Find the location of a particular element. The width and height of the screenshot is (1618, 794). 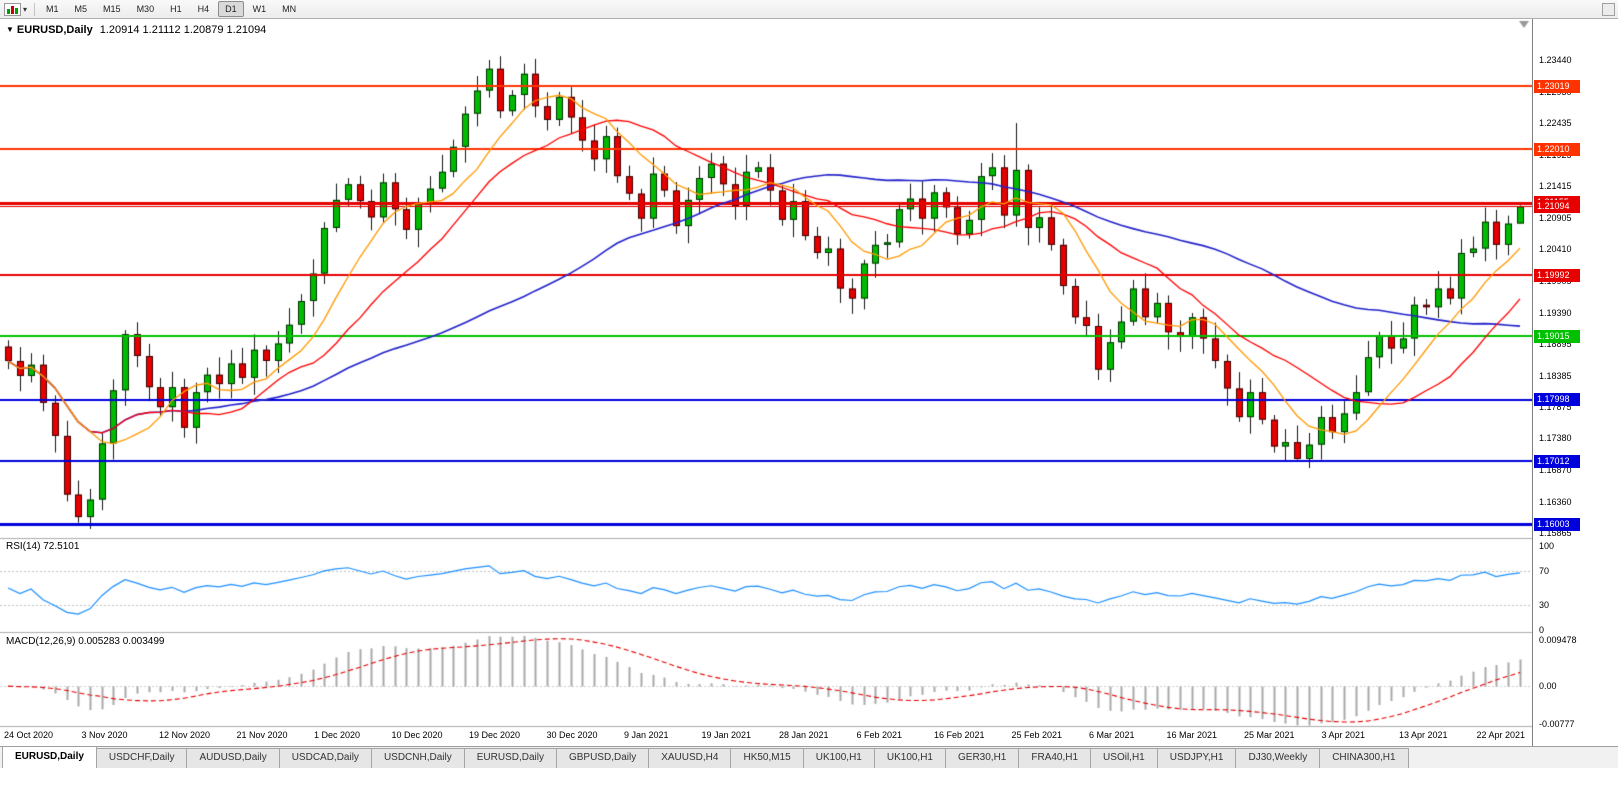

chart-tab-audusd-daily: AUDUSD,Daily is located at coordinates (233, 758).